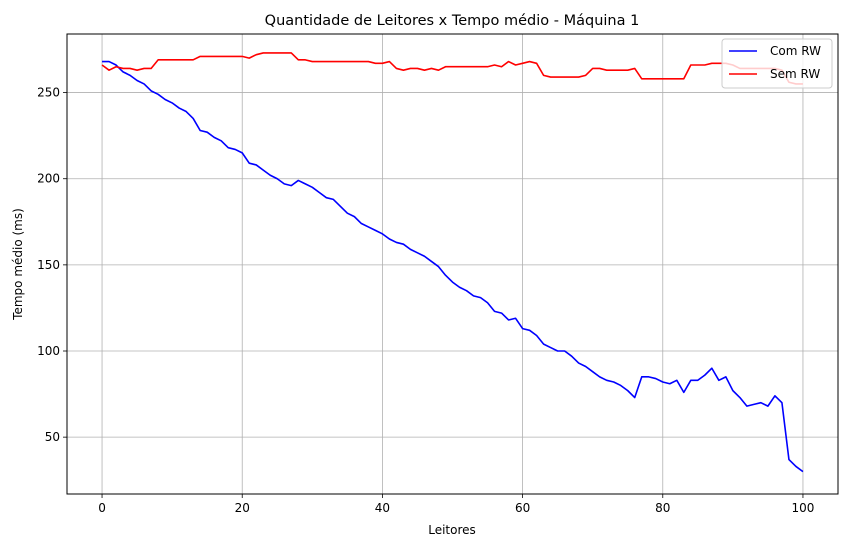  I want to click on y-tick-label: 250, so click(48, 93).